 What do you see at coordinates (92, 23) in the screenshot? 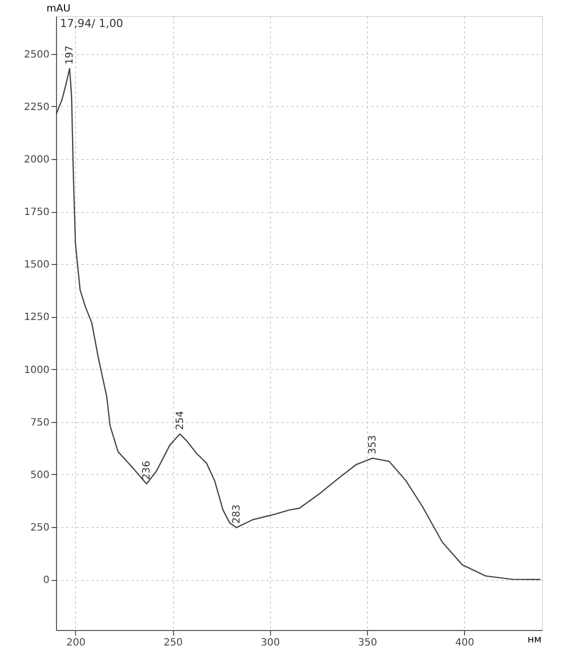
I see `annotation: 17,94/ 1,00` at bounding box center [92, 23].